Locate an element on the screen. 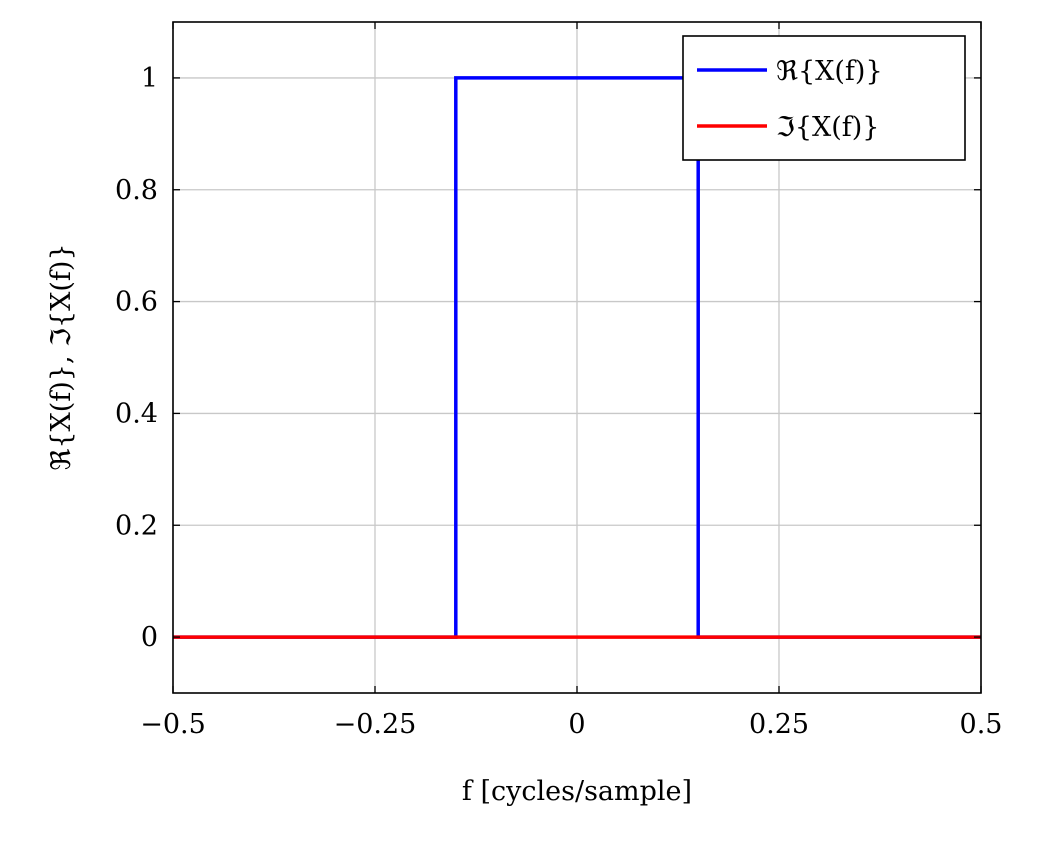  y-tick-label: 0.6 is located at coordinates (136, 302).